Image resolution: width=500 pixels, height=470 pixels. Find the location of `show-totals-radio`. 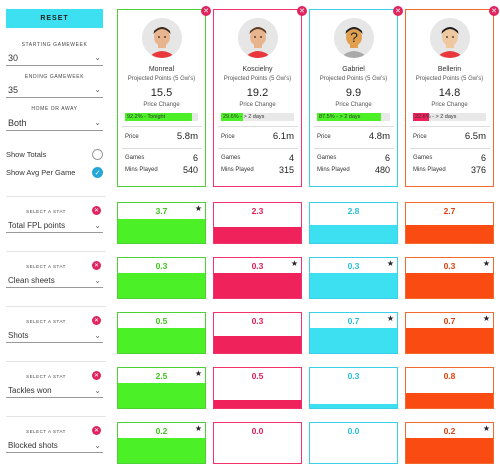

show-totals-radio is located at coordinates (97, 154).